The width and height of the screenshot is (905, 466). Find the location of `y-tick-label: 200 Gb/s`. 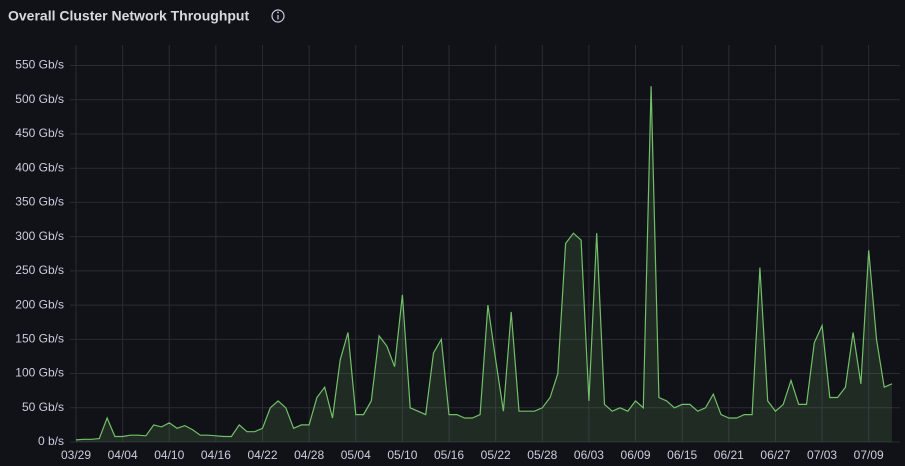

y-tick-label: 200 Gb/s is located at coordinates (39, 304).